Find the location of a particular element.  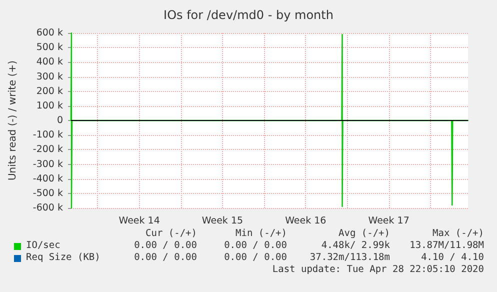

y-tick-label: -500 k is located at coordinates (48, 193).